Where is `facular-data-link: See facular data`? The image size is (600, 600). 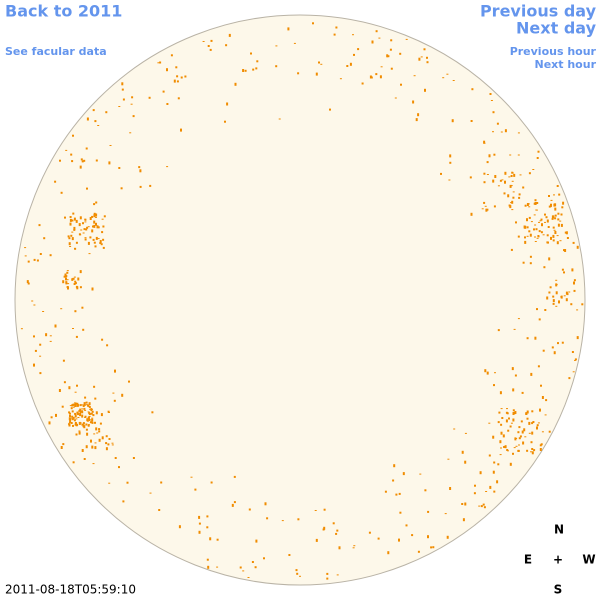
facular-data-link: See facular data is located at coordinates (56, 51).